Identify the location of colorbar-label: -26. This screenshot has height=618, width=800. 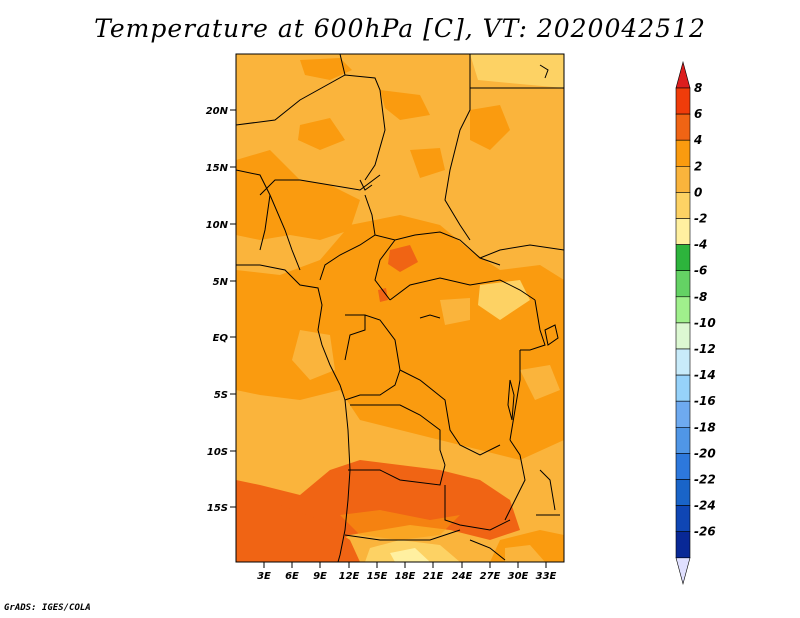
(705, 532).